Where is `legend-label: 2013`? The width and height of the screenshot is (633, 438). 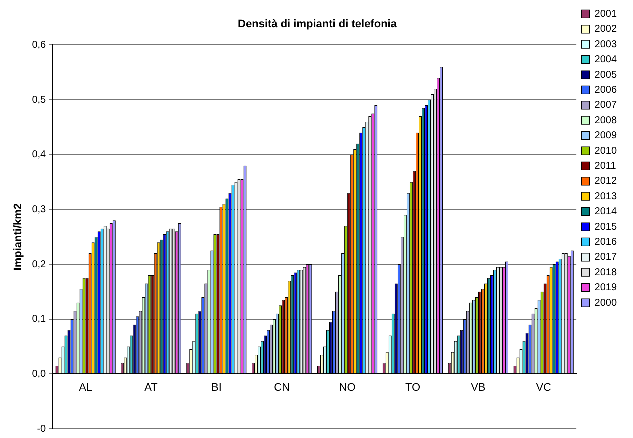 legend-label: 2013 is located at coordinates (606, 196).